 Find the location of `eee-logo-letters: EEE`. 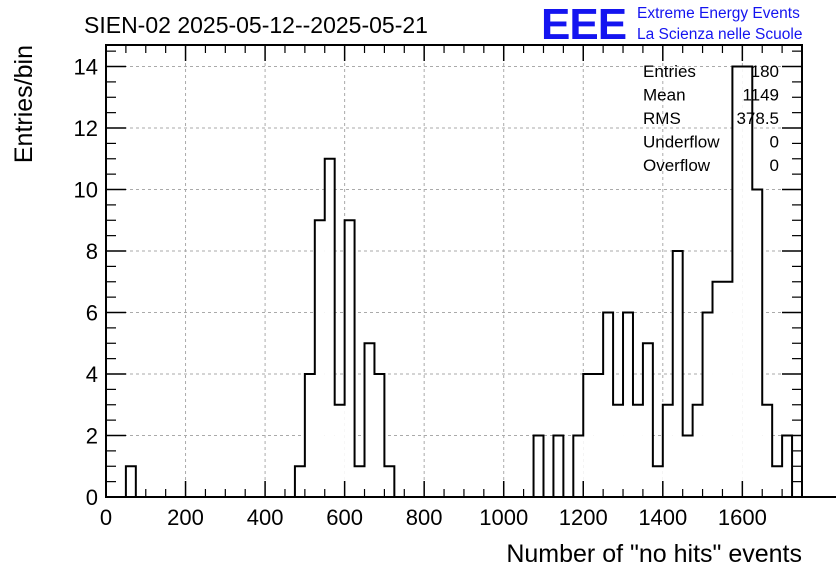

eee-logo-letters: EEE is located at coordinates (583, 24).